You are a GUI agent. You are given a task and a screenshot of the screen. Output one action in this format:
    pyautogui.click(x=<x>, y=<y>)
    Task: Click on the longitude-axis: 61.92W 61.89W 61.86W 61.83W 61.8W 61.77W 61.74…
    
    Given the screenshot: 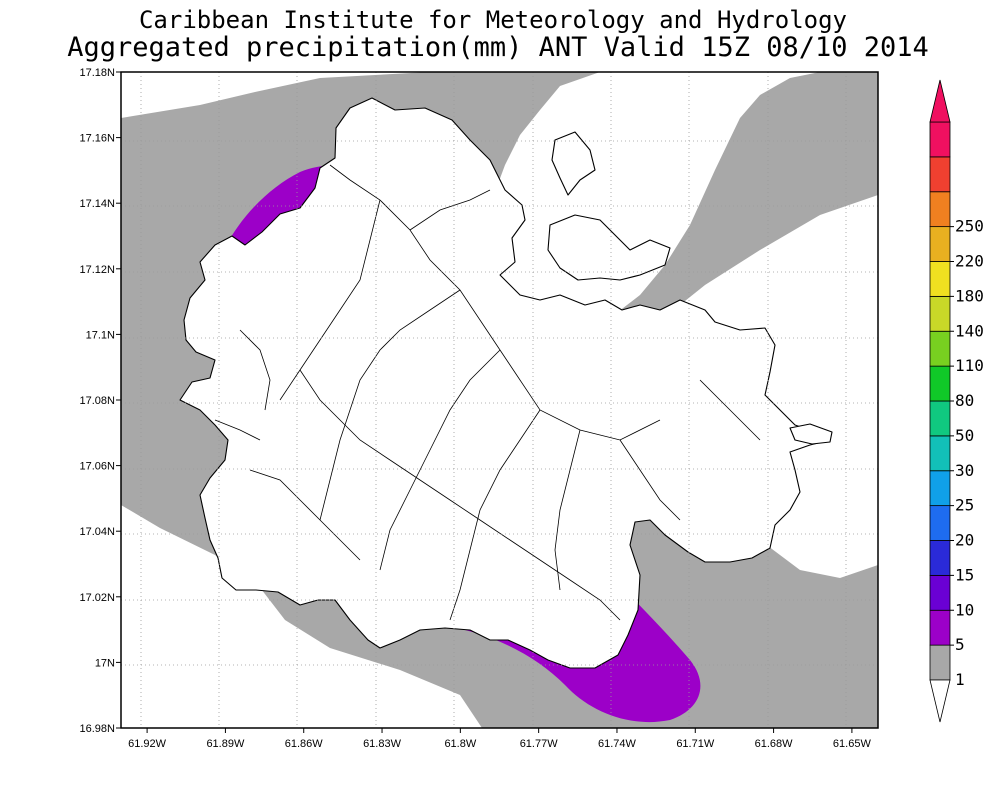 What is the action you would take?
    pyautogui.click(x=499, y=739)
    